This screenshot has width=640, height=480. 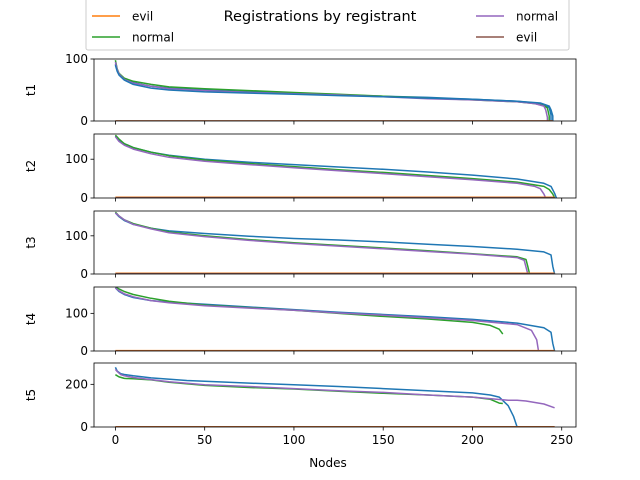 I want to click on x-tick-label: 200, so click(x=472, y=440).